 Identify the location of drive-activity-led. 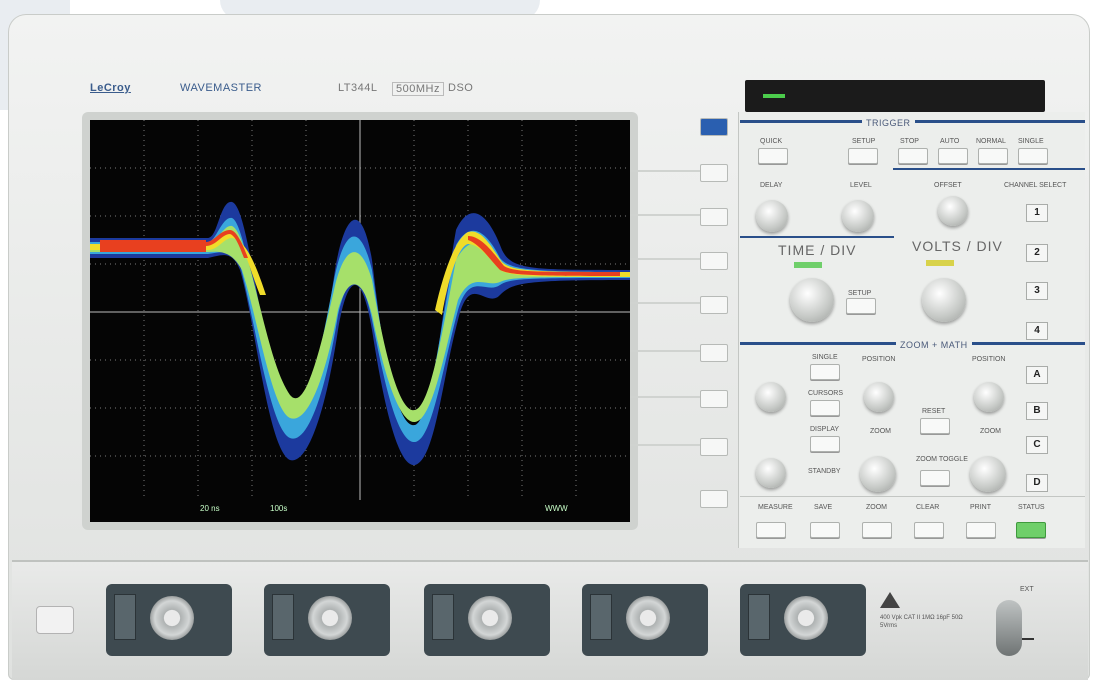
(774, 96).